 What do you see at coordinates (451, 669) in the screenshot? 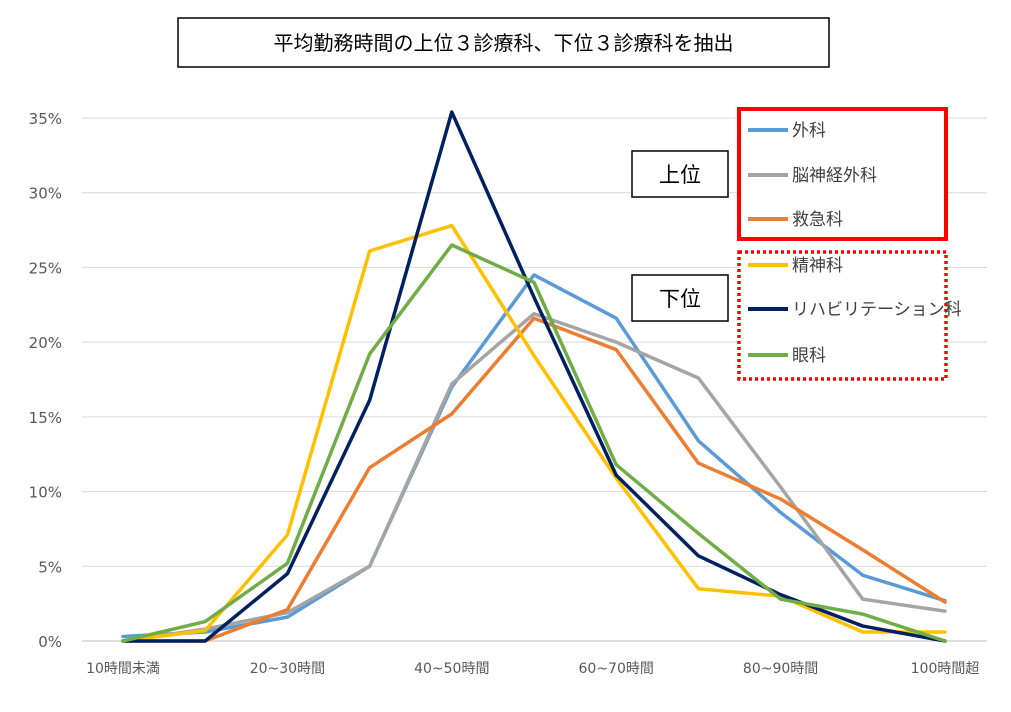
I see `x-tick-label: 40~50時間` at bounding box center [451, 669].